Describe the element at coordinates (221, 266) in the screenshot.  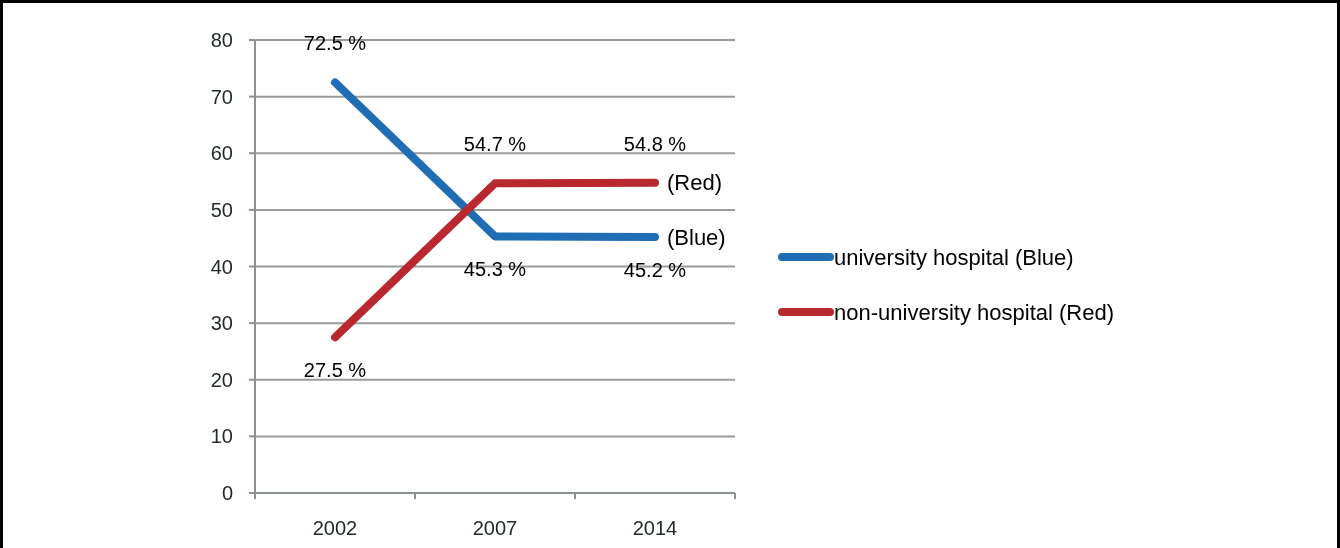
I see `y-tick-label: 40` at that location.